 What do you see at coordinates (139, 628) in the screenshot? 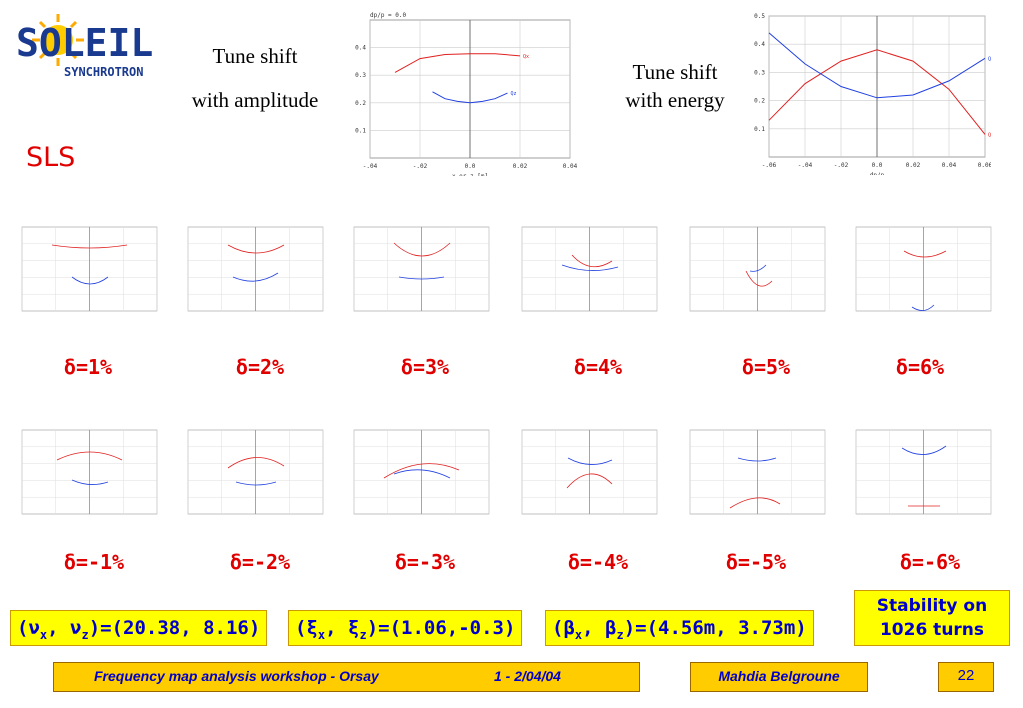
I see `tunes-box: (νx, νz)=(20.38, 8.16)` at bounding box center [139, 628].